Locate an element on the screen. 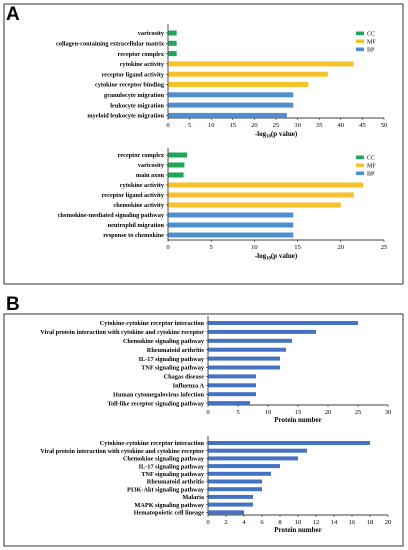 The image size is (408, 550). category-label: Human cytomegalovirus infection is located at coordinates (158, 394).